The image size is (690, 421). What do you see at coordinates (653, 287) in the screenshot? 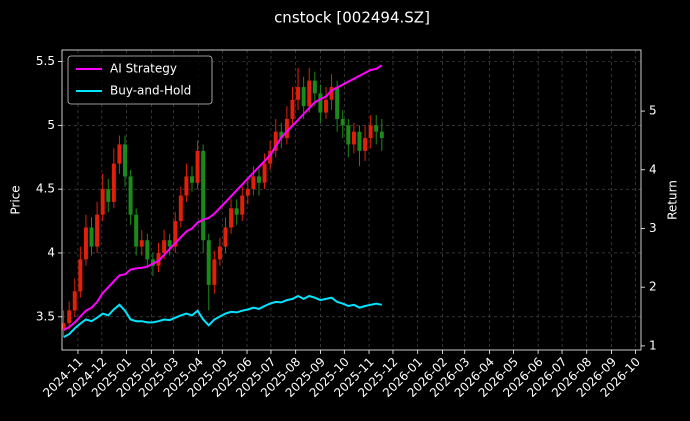
I see `y2-tick-label: 2` at bounding box center [653, 287].